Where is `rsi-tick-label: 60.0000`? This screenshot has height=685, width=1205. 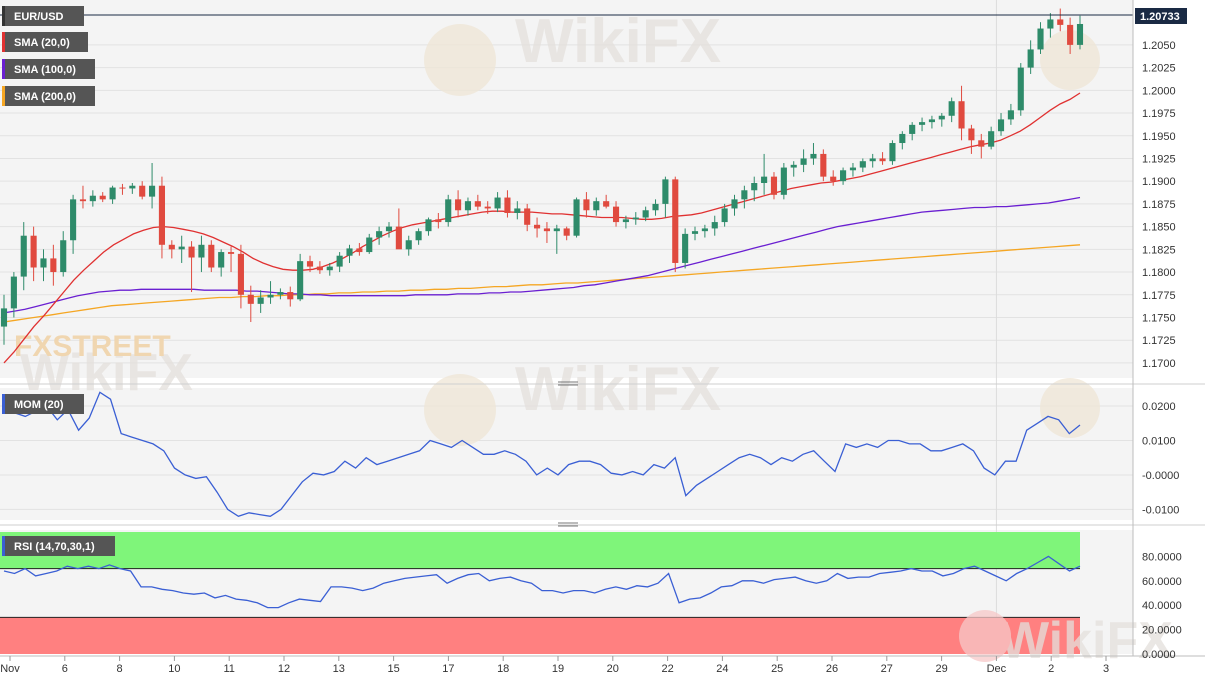 rsi-tick-label: 60.0000 is located at coordinates (1162, 582).